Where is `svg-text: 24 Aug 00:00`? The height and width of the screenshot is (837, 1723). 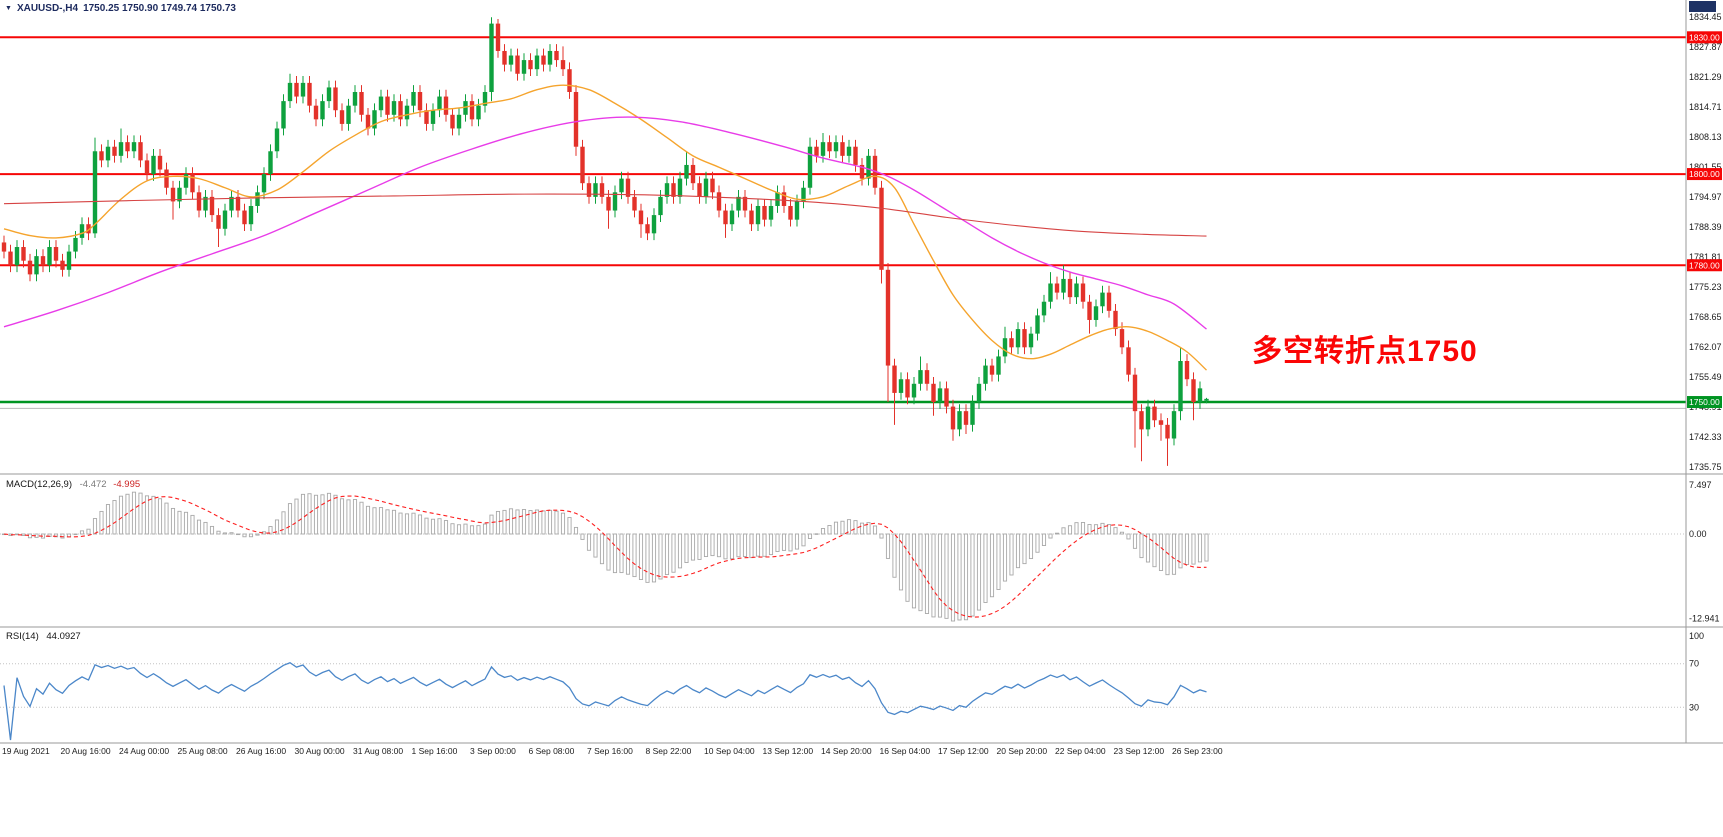 svg-text: 24 Aug 00:00 is located at coordinates (144, 751).